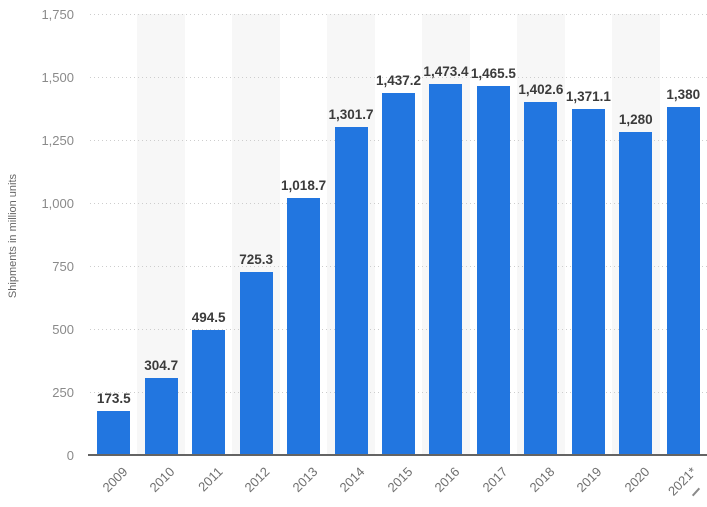  I want to click on bar-2018, so click(541, 278).